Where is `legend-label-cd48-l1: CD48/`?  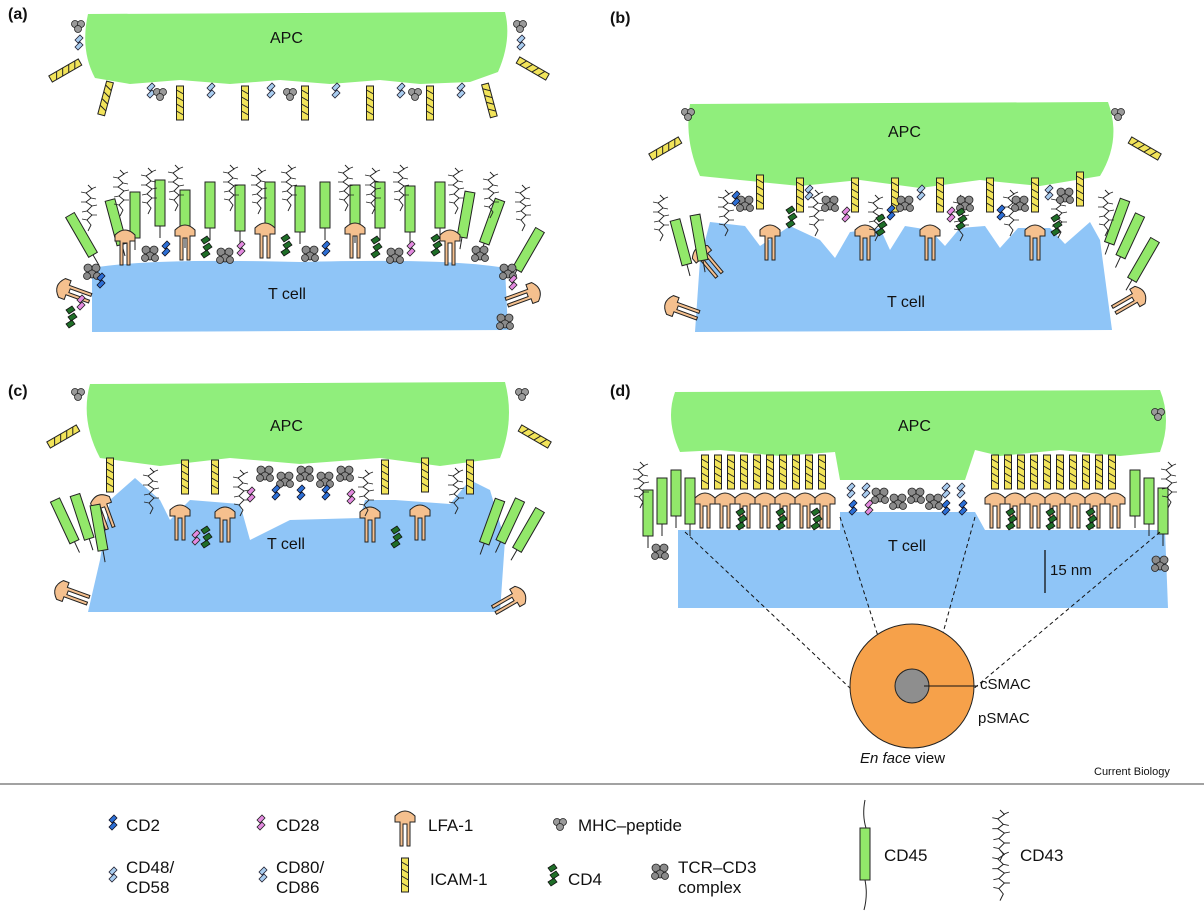 legend-label-cd48-l1: CD48/ is located at coordinates (150, 867).